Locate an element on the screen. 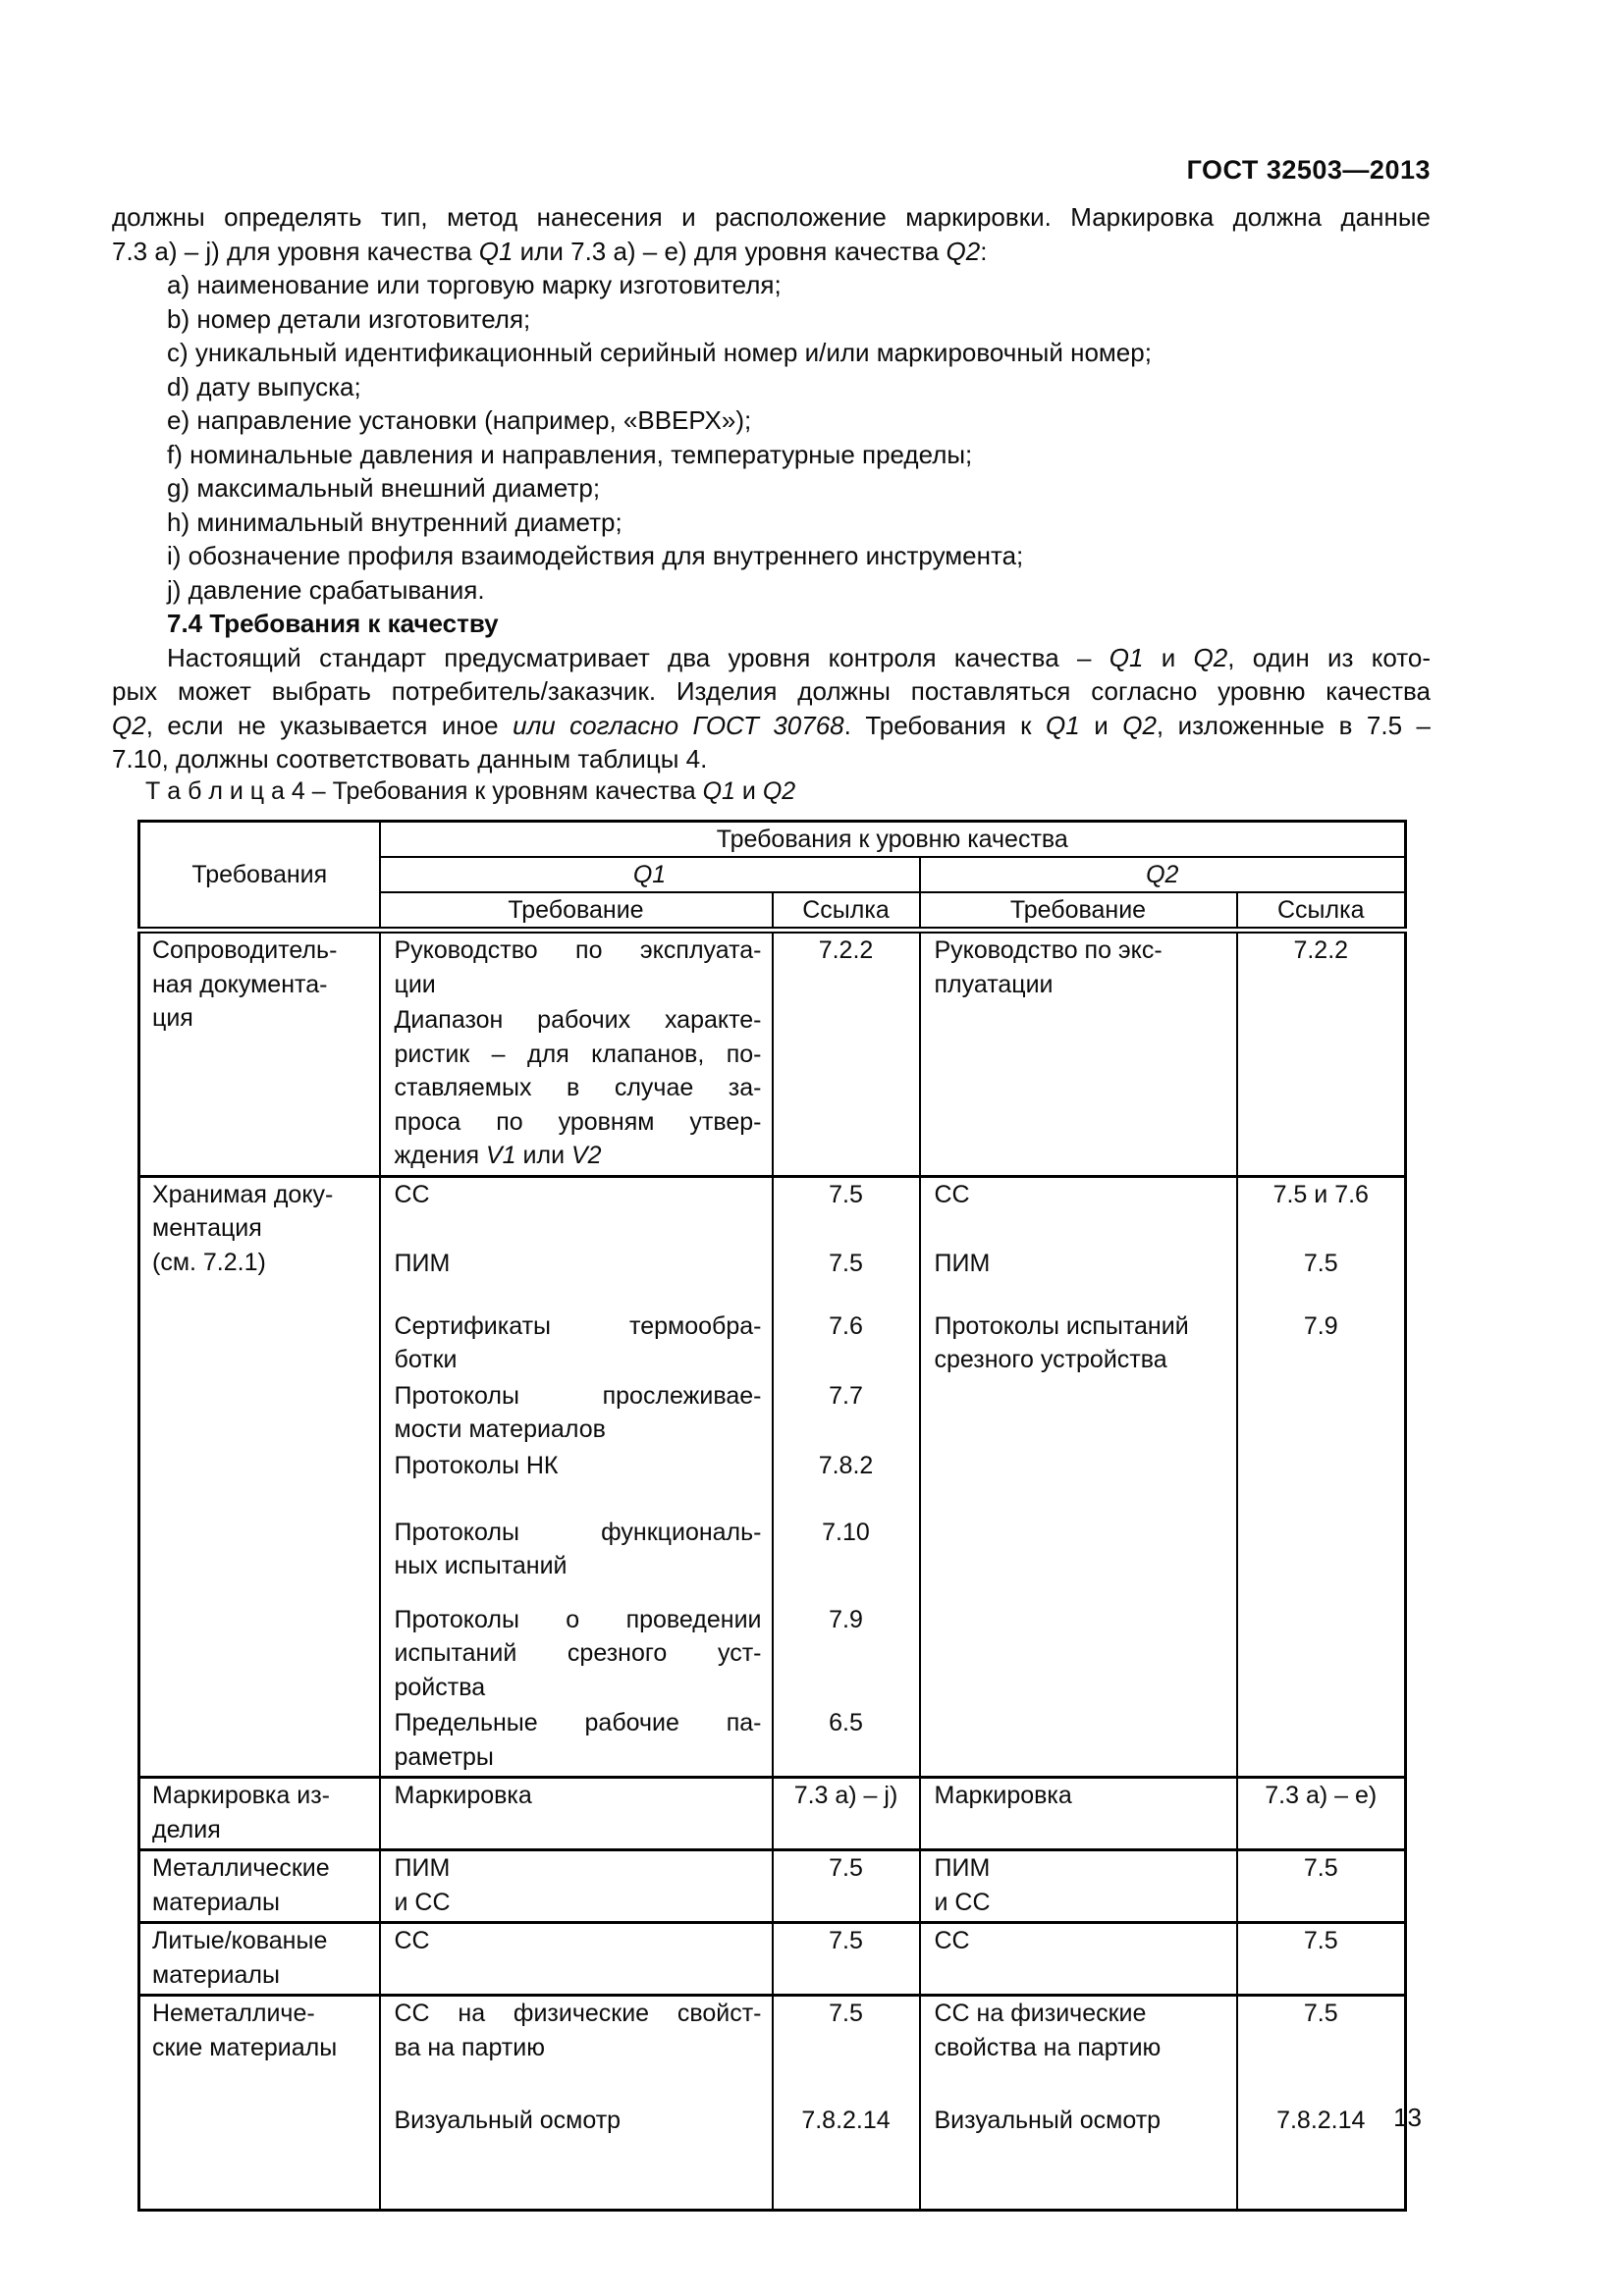 This screenshot has width=1623, height=2296. italic-segment: V1 is located at coordinates (500, 1155).